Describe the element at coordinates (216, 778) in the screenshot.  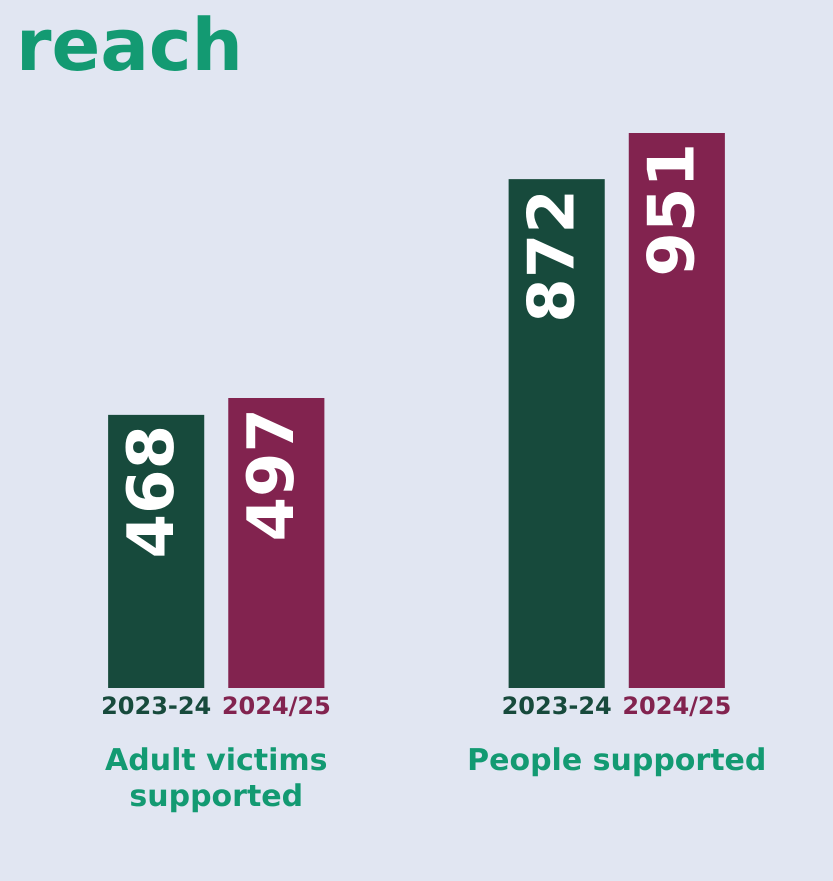
I see `x-tick-label: Adult victims supported` at that location.